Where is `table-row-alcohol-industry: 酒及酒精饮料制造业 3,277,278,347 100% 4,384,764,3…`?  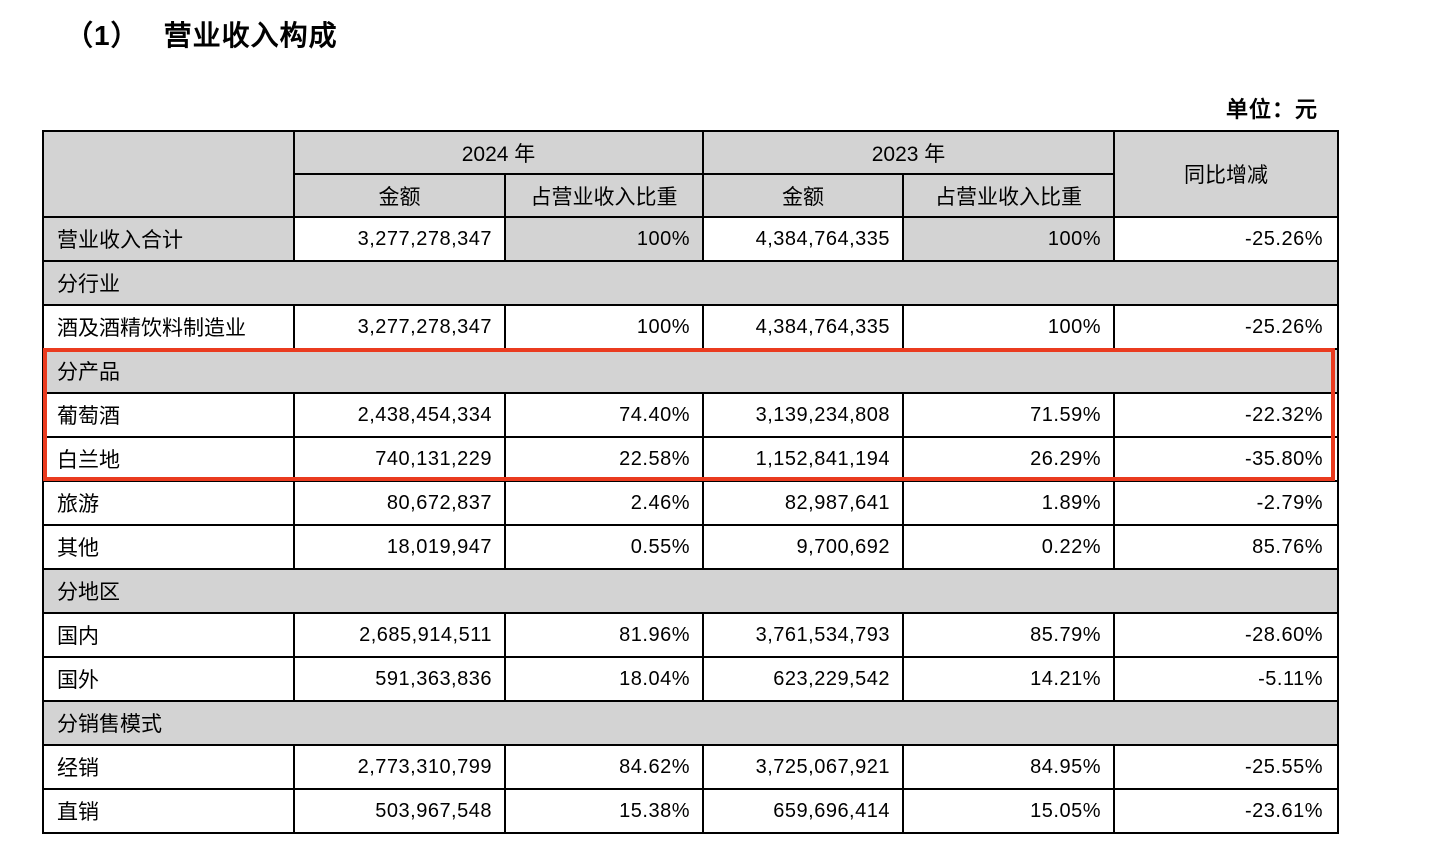 table-row-alcohol-industry: 酒及酒精饮料制造业 3,277,278,347 100% 4,384,764,3… is located at coordinates (690, 327).